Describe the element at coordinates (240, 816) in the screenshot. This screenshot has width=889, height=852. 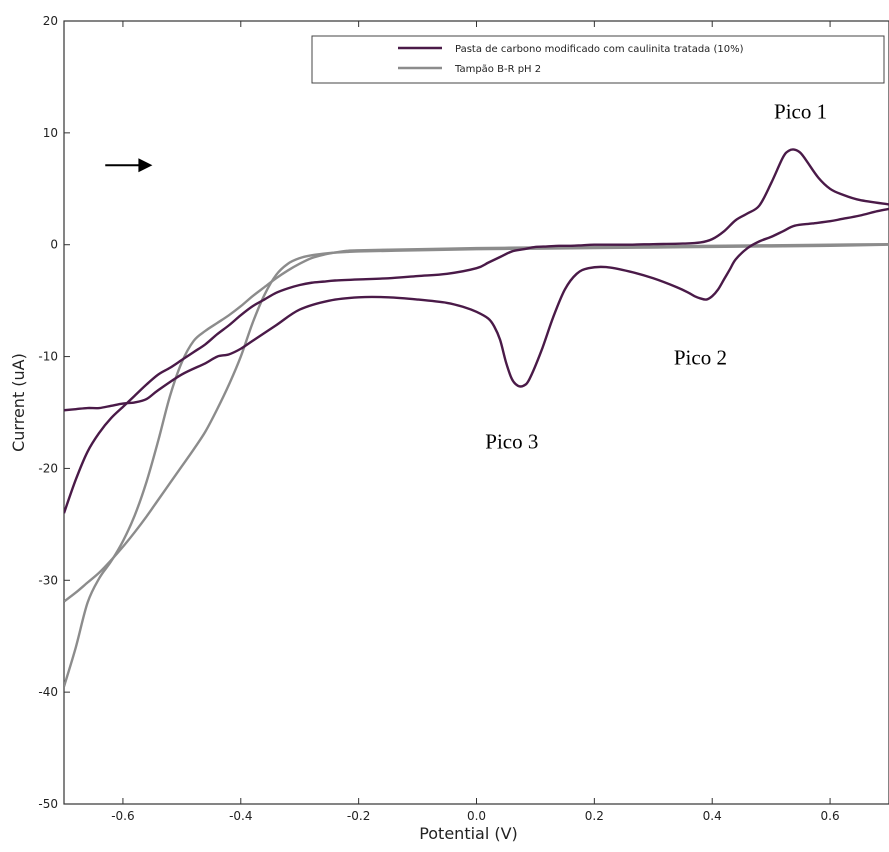
I see `x-tick-label: -0.4` at that location.